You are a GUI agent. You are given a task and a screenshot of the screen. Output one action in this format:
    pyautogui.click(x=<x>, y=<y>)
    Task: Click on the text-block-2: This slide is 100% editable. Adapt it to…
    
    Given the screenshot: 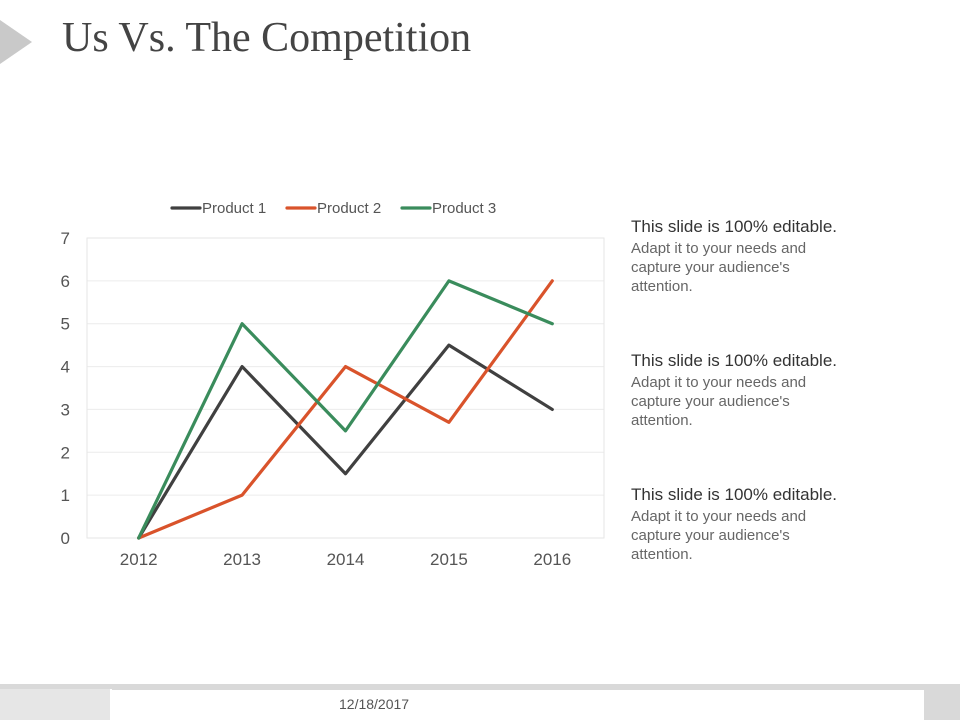 What is the action you would take?
    pyautogui.click(x=791, y=390)
    